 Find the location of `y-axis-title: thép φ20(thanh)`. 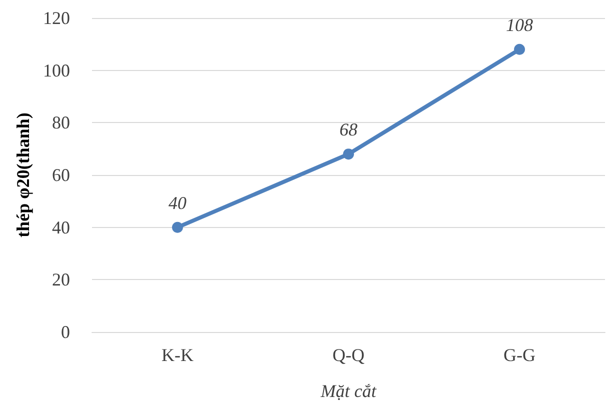

y-axis-title: thép φ20(thanh) is located at coordinates (23, 175).